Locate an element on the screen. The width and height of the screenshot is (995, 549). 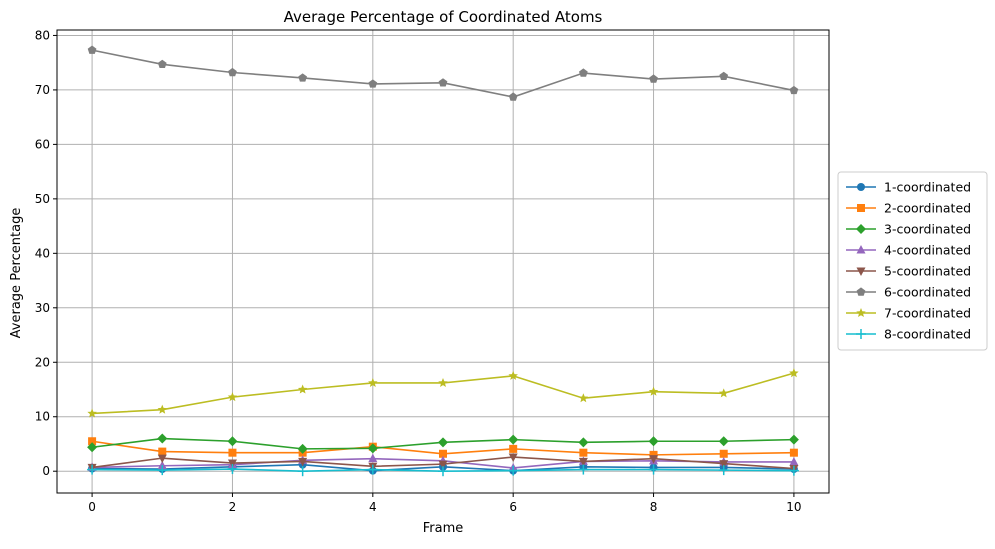
y-tick-label: 20 is located at coordinates (42, 362).